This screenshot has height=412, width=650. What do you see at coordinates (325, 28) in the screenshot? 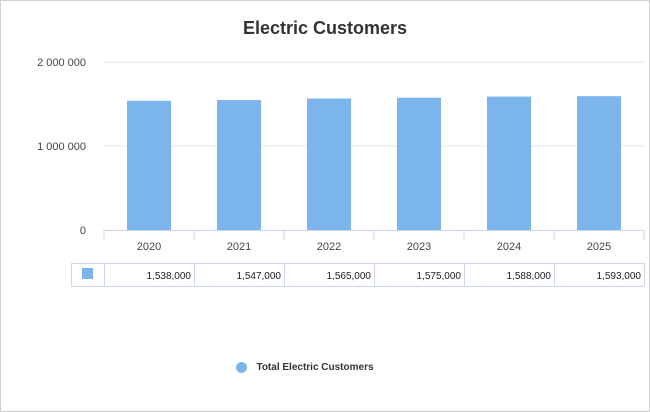
I see `chart-title: Electric Customers` at bounding box center [325, 28].